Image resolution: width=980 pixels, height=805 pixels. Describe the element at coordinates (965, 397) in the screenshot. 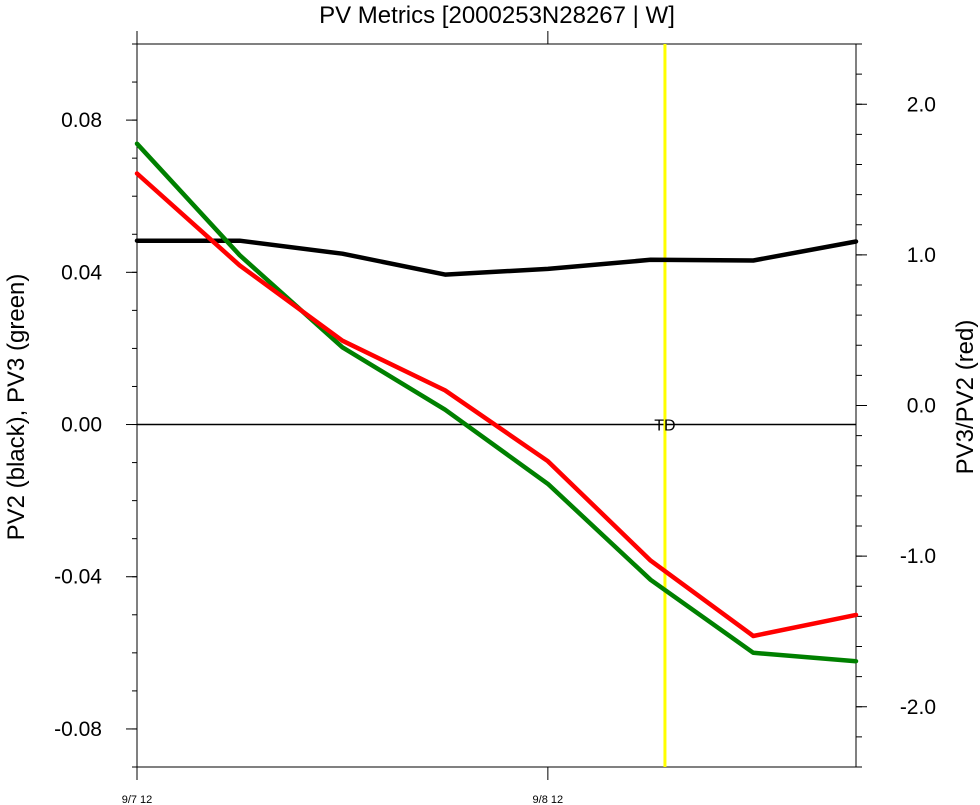

I see `y-axis-right-title: PV3/PV2 (red)` at that location.